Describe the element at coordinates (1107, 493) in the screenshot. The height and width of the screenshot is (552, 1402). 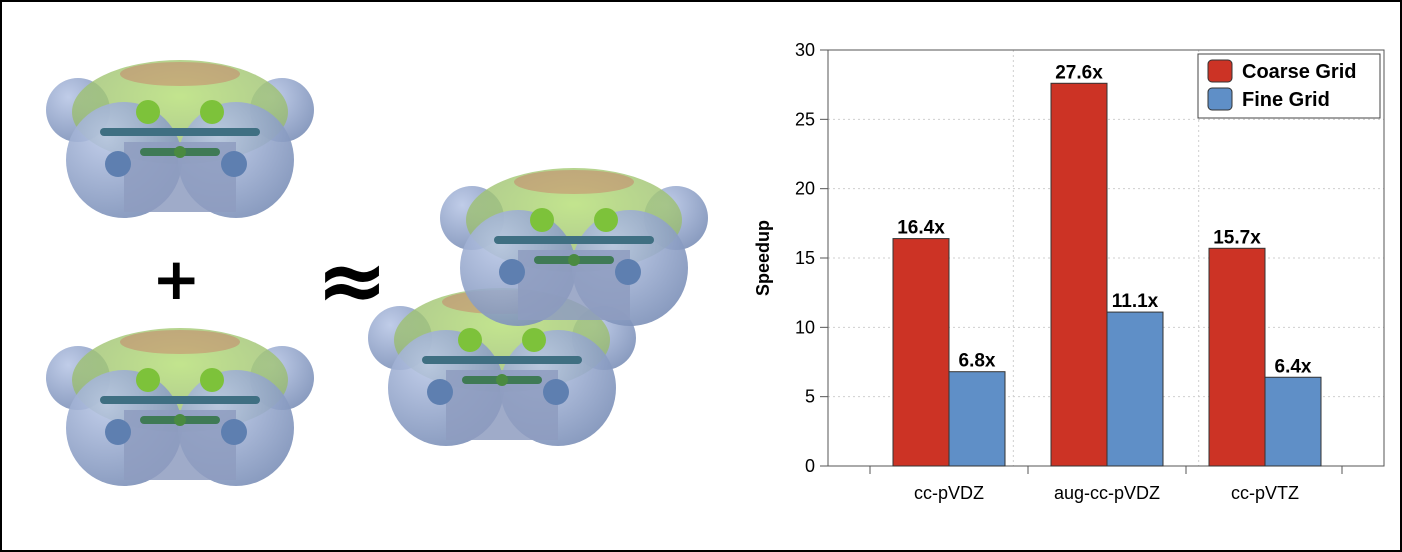
I see `x-category-label: aug-cc-pVDZ` at that location.